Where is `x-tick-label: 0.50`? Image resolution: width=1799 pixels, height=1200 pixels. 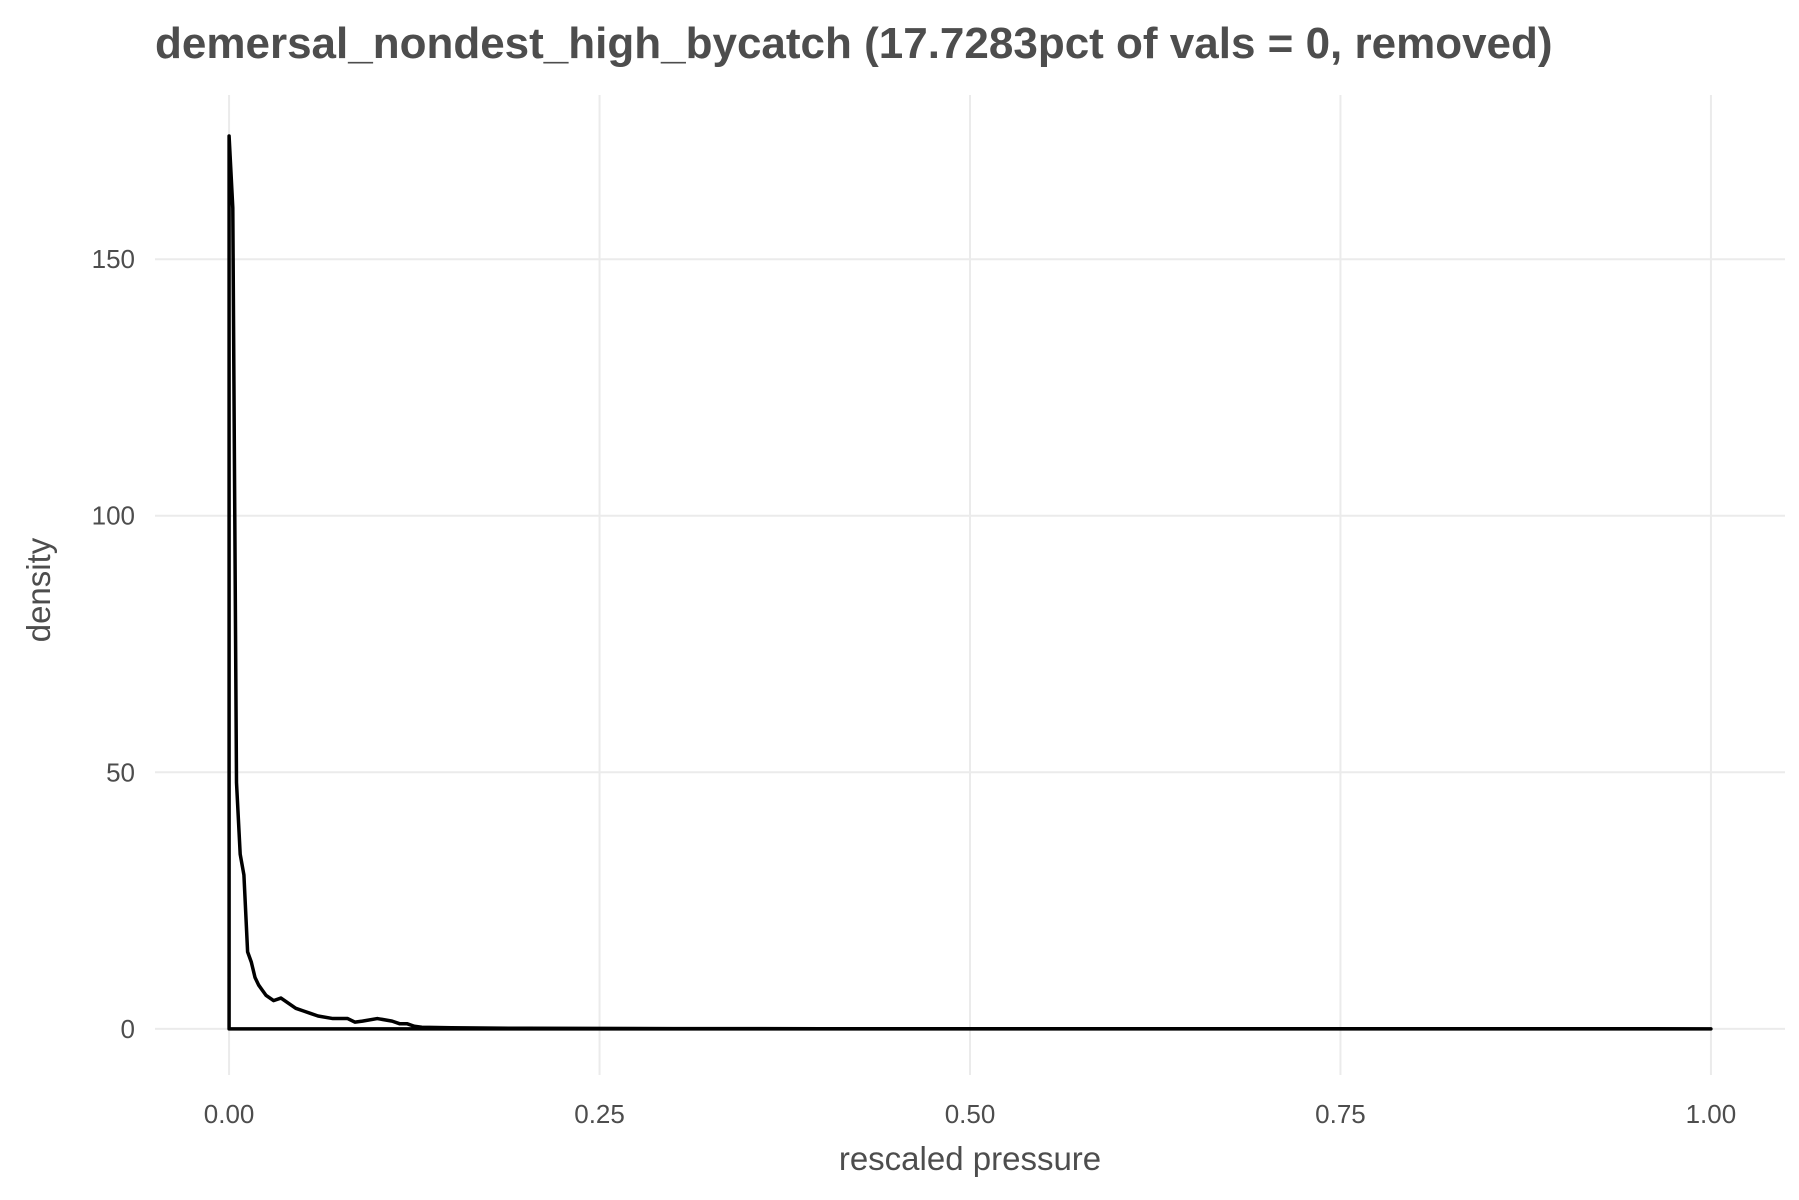 x-tick-label: 0.50 is located at coordinates (970, 1114).